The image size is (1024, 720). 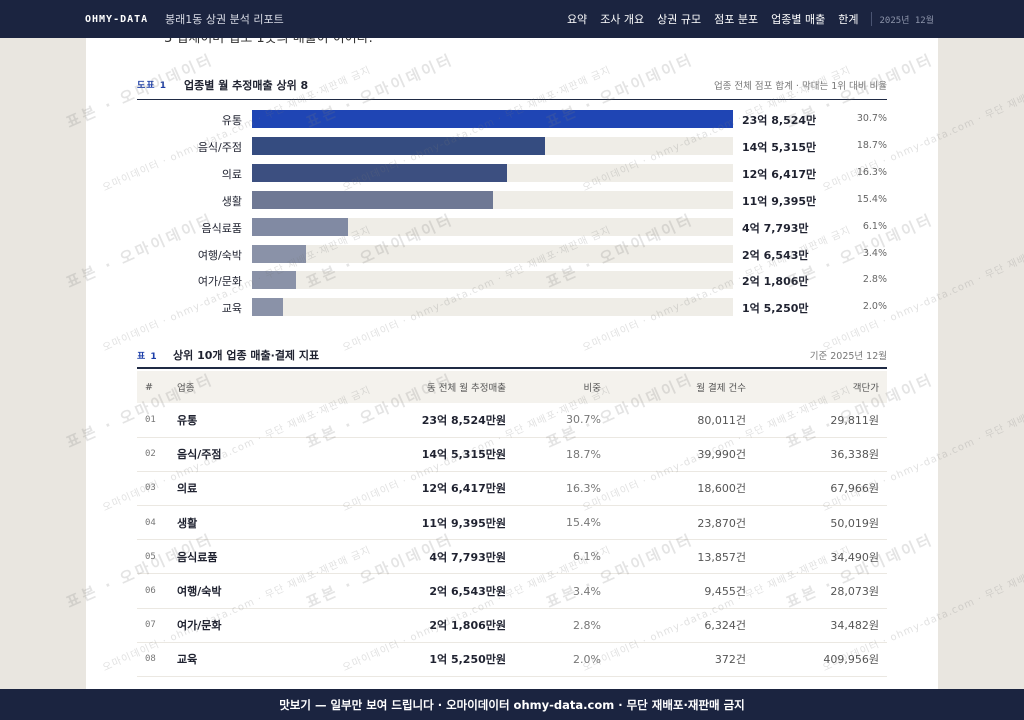 What do you see at coordinates (775, 228) in the screenshot?
I see `chart-value-label: 4억 7,793만` at bounding box center [775, 228].